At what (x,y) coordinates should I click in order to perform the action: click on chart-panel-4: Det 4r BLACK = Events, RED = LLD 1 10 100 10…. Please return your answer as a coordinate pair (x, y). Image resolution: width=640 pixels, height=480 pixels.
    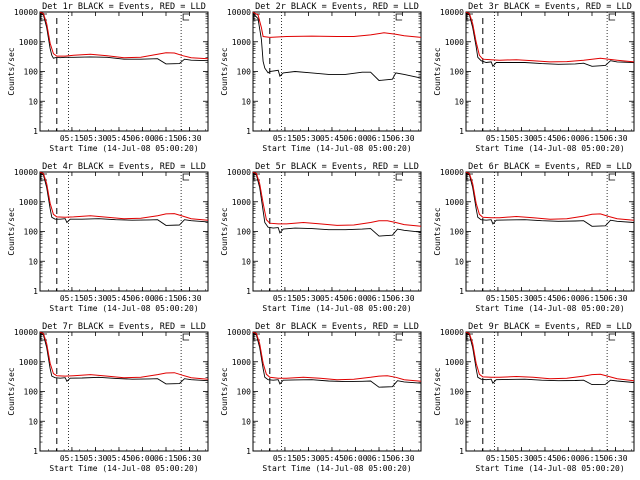
    Looking at the image, I should click on (108, 237).